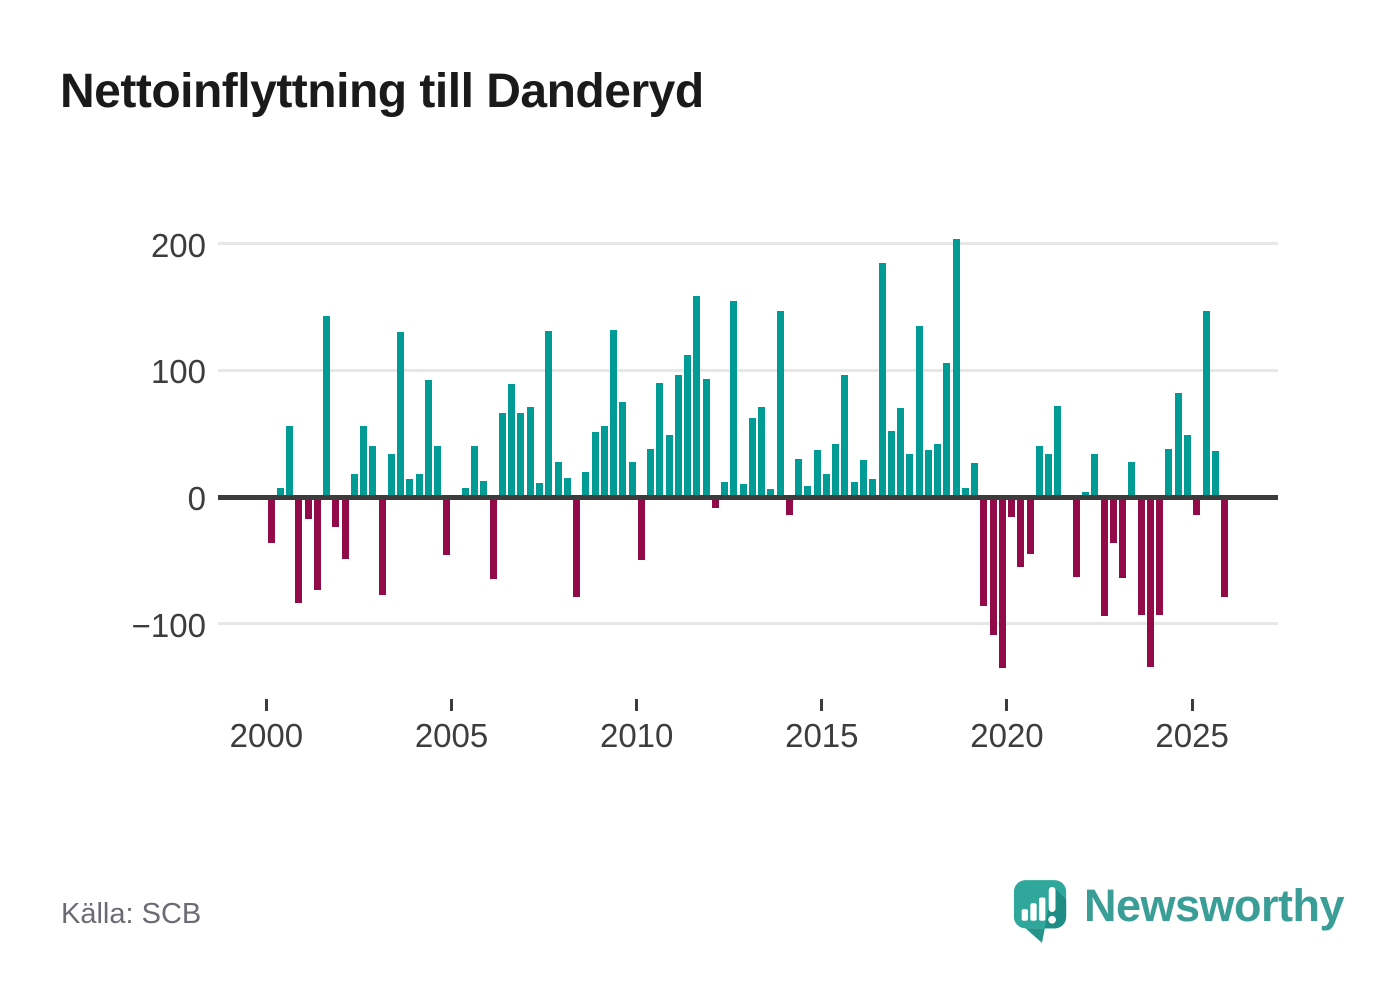 The image size is (1382, 999). What do you see at coordinates (1214, 905) in the screenshot?
I see `newsworthy-wordmark: Newsworthy` at bounding box center [1214, 905].